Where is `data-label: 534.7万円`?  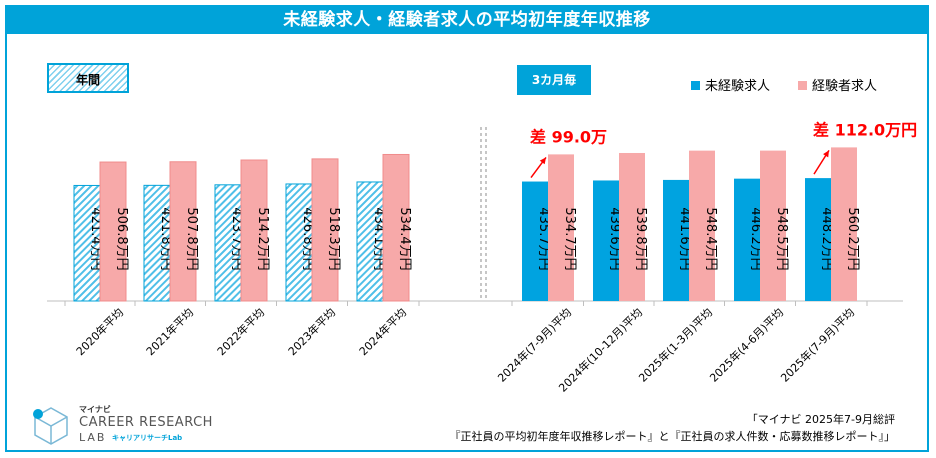
data-label: 534.7万円 is located at coordinates (569, 238).